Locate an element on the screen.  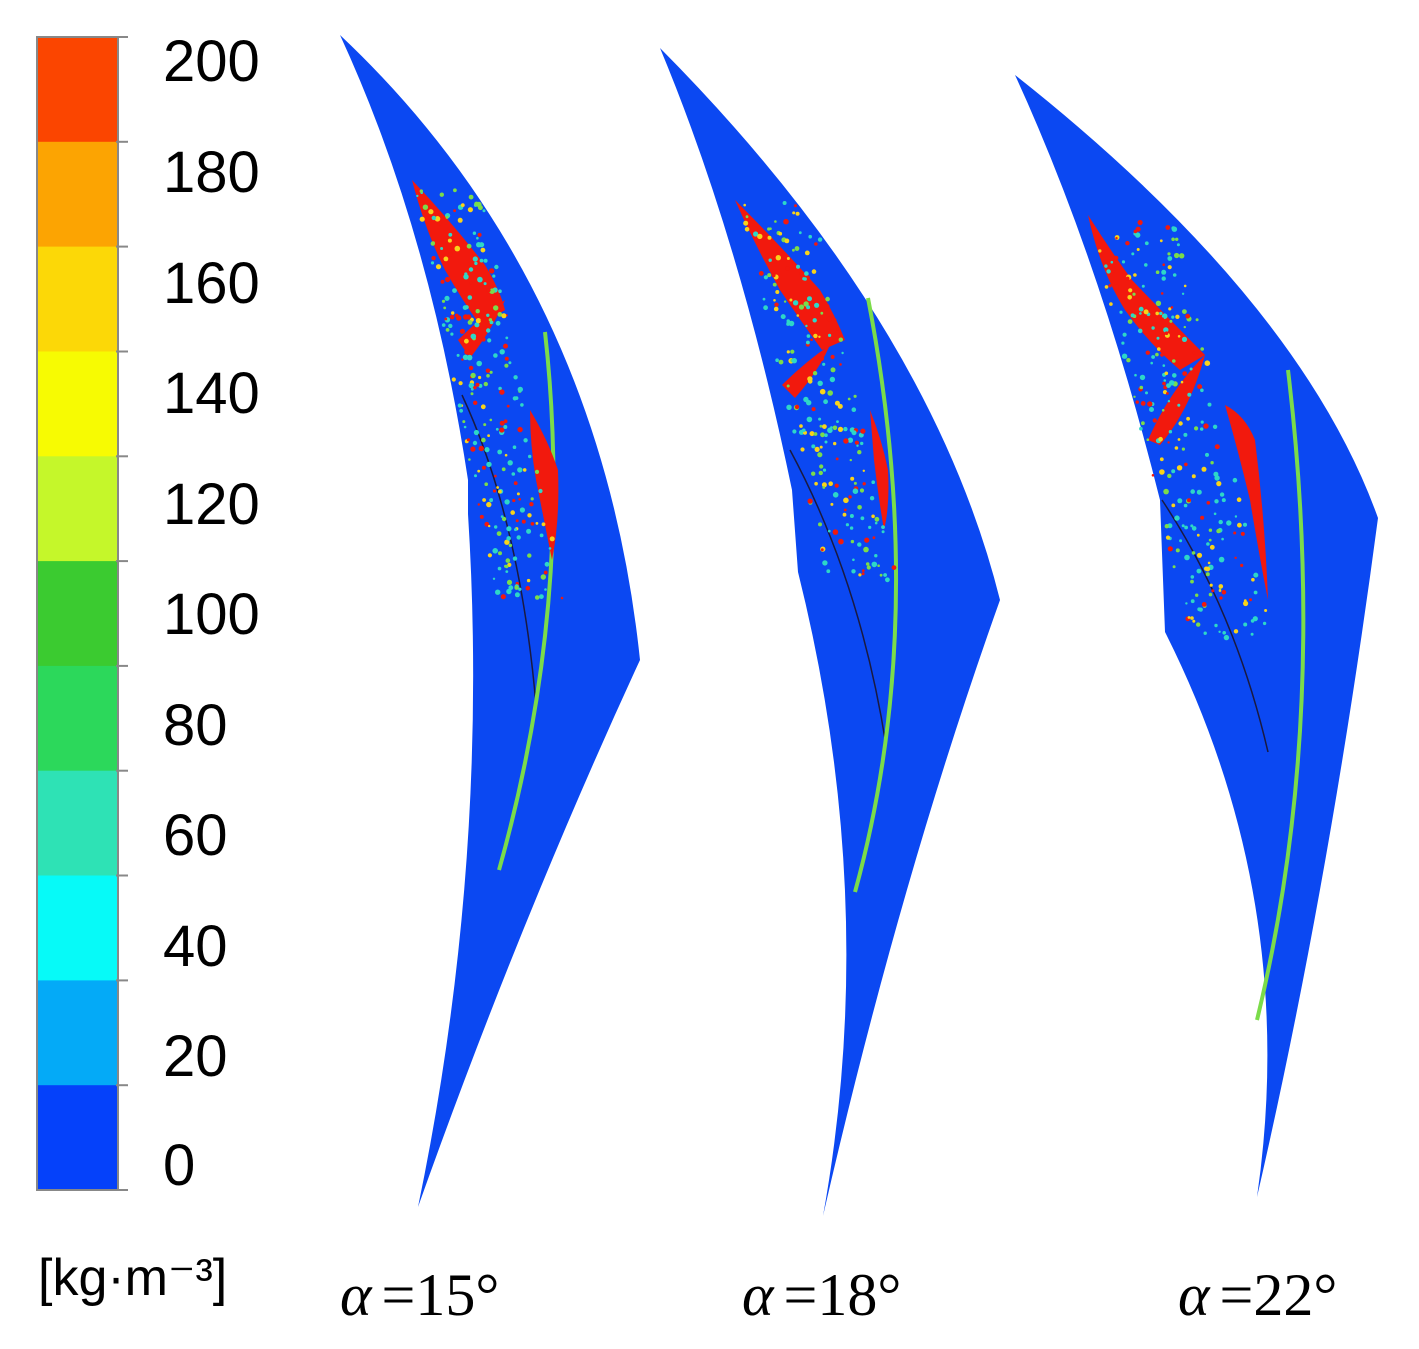
colorbar-tick-40: 40 is located at coordinates (195, 946).